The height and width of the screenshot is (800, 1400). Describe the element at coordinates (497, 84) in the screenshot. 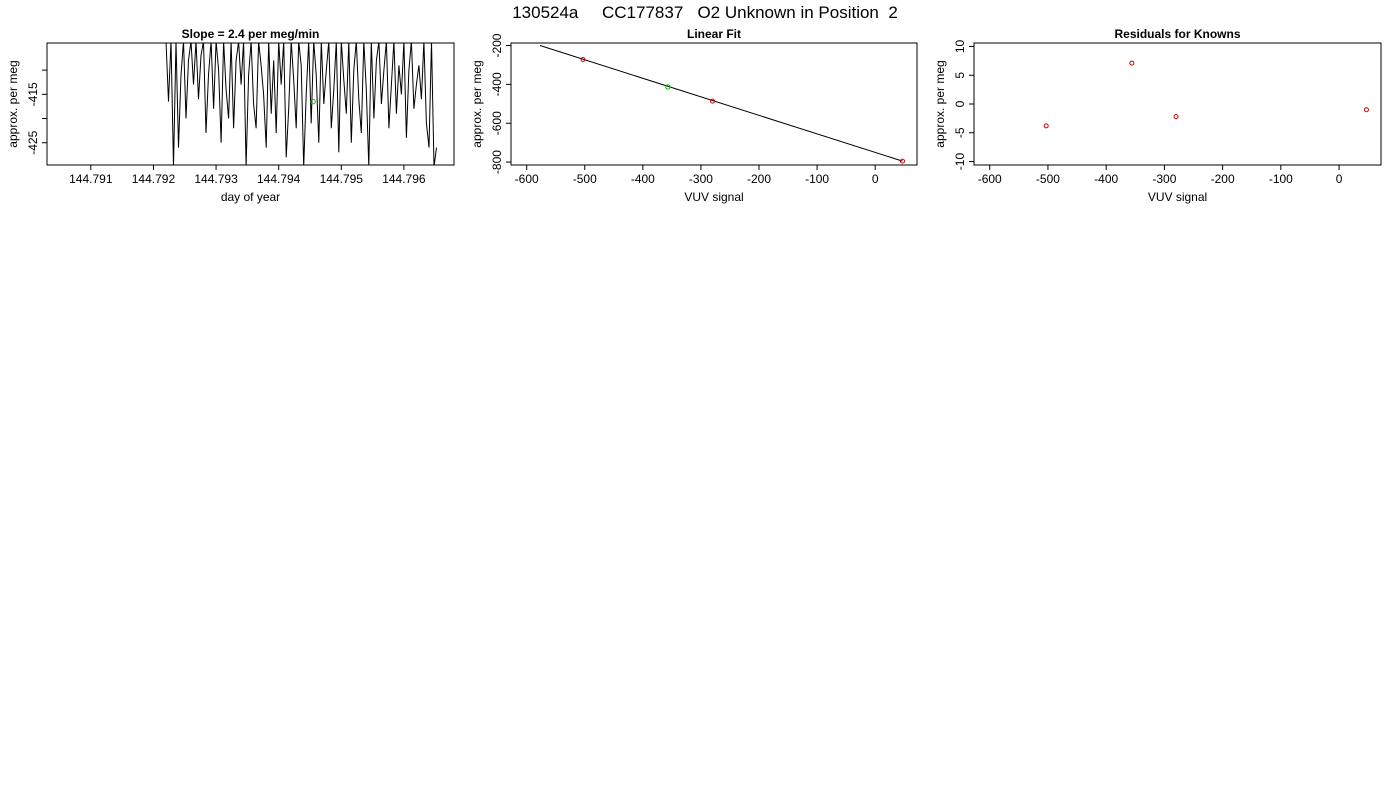

I see `y-tick-label: -400` at that location.